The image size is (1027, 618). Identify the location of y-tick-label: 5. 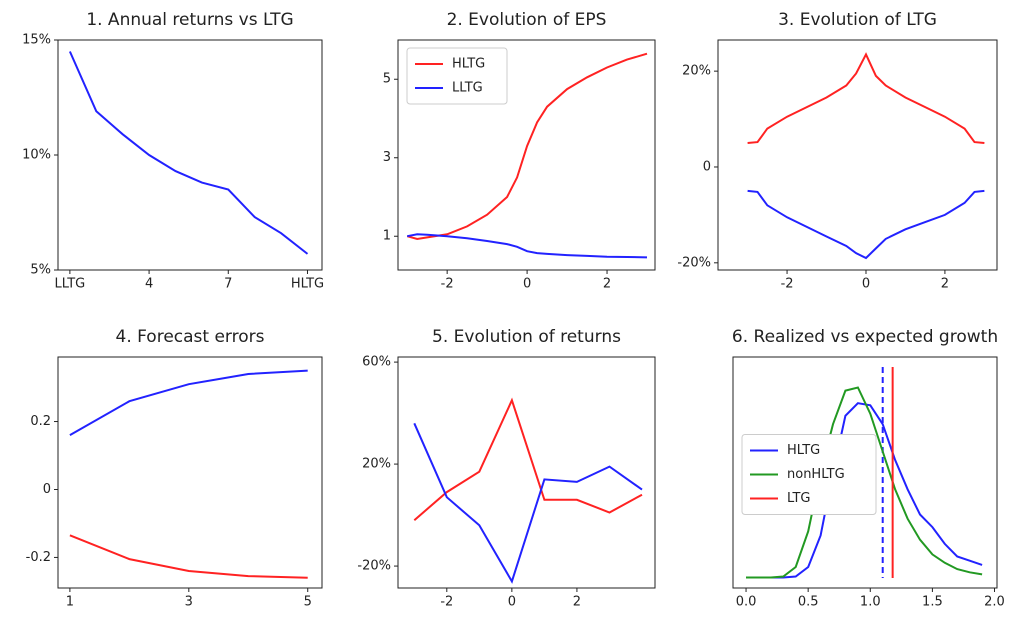
(387, 79).